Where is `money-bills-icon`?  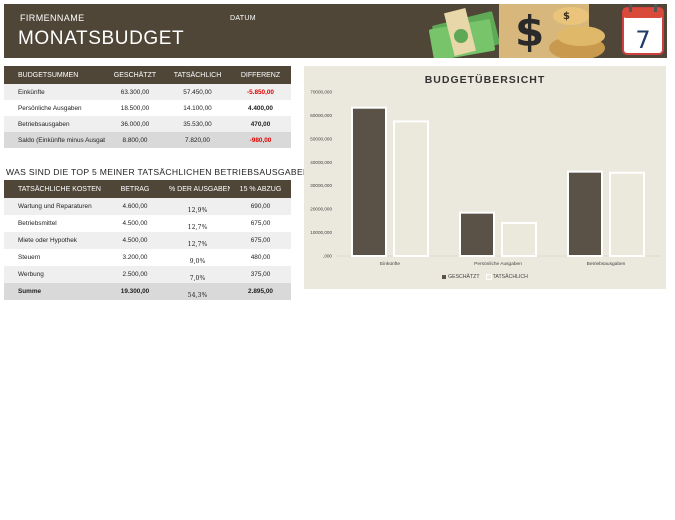 money-bills-icon is located at coordinates (464, 32).